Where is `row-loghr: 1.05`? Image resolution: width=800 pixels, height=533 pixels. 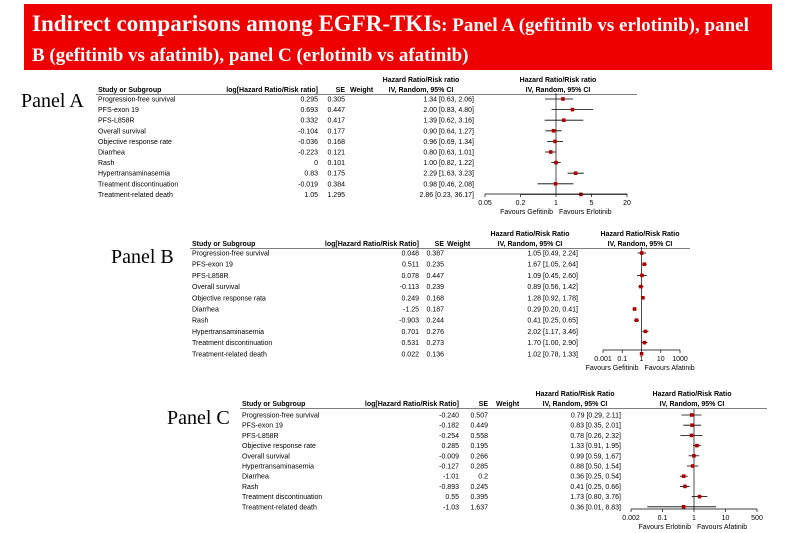
row-loghr: 1.05 is located at coordinates (311, 195).